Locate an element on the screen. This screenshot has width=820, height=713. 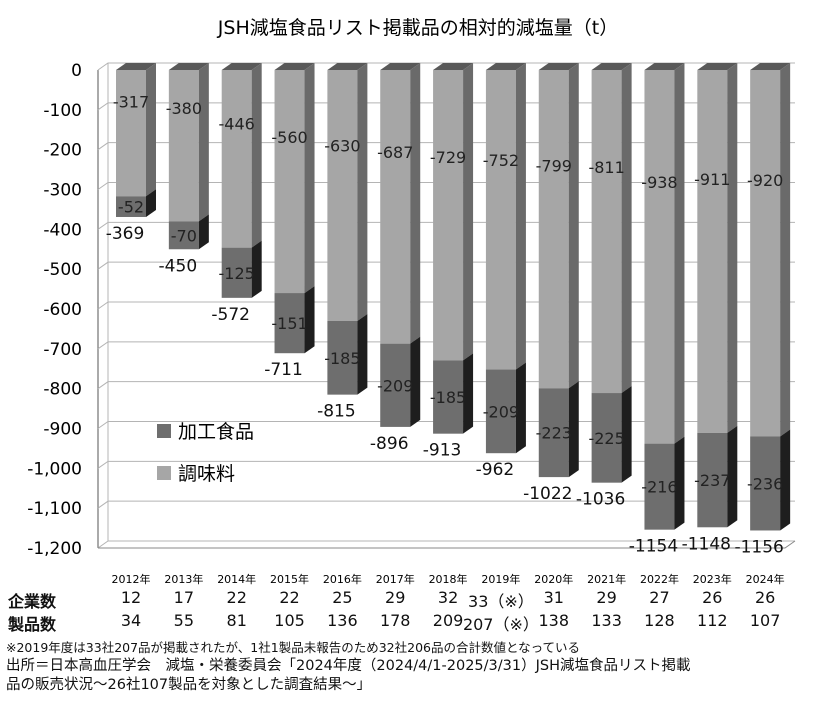
processed-value-label: -209 is located at coordinates (501, 411).